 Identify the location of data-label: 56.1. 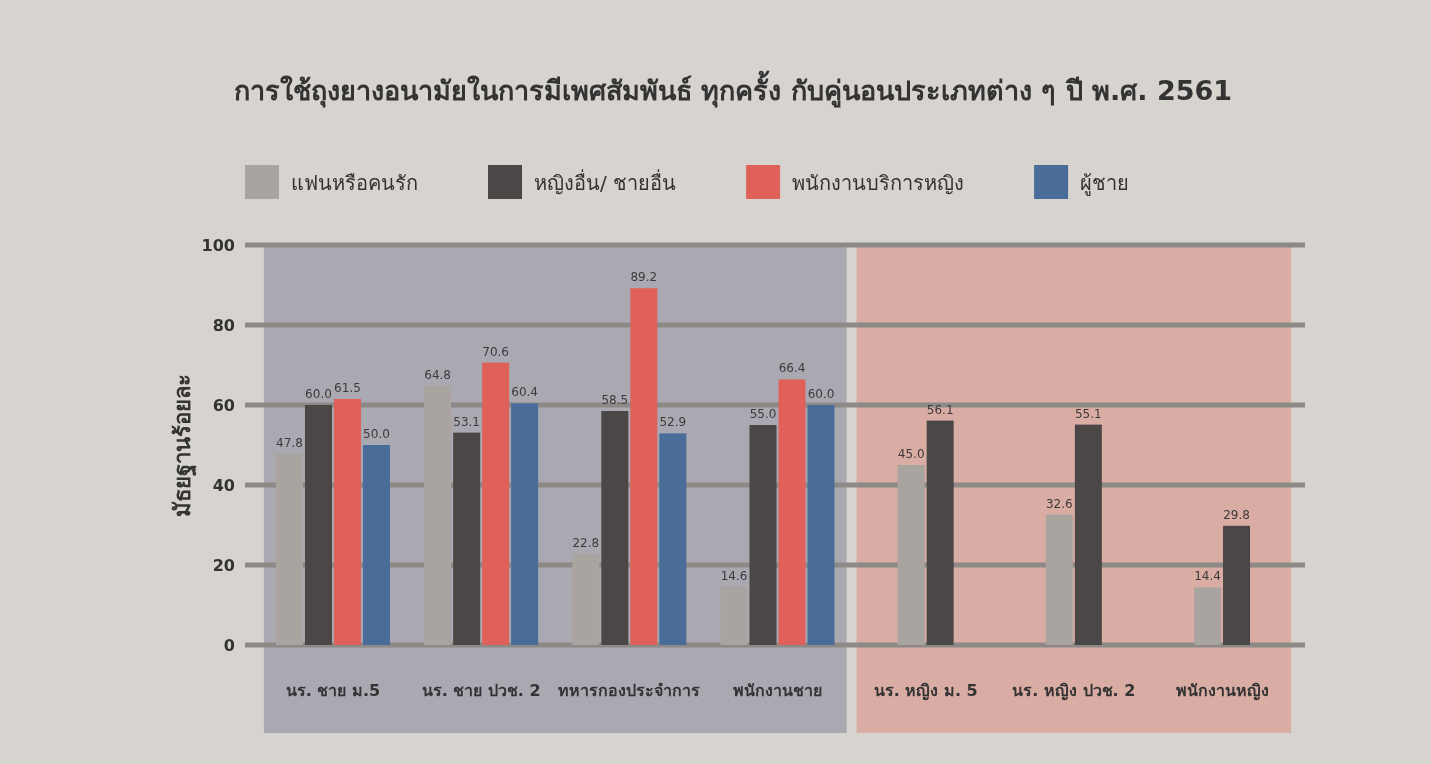
(940, 409).